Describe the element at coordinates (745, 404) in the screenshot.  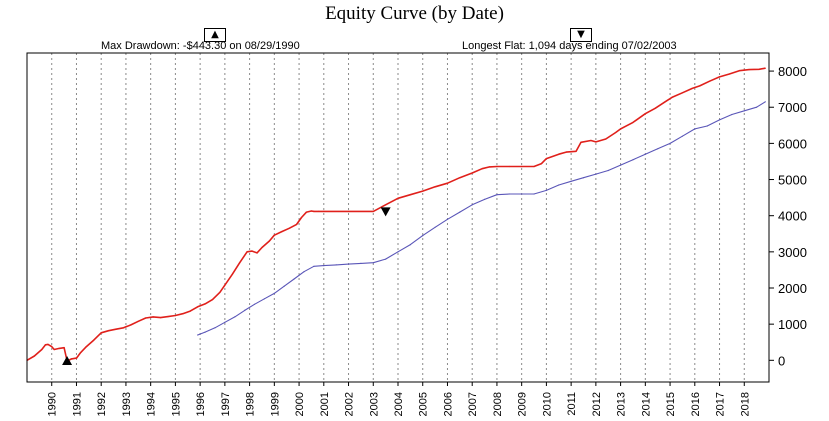
I see `x-tick-label: 2018` at that location.